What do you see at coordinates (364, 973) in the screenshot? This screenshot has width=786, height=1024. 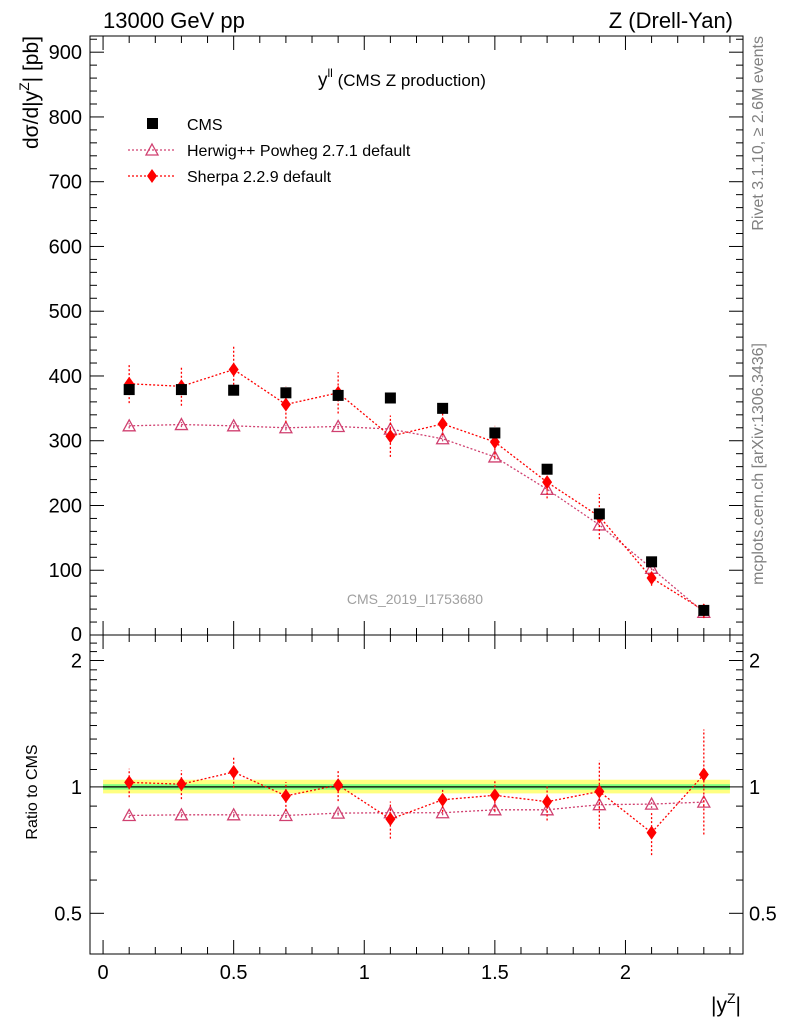 I see `x-tick-label: 1` at bounding box center [364, 973].